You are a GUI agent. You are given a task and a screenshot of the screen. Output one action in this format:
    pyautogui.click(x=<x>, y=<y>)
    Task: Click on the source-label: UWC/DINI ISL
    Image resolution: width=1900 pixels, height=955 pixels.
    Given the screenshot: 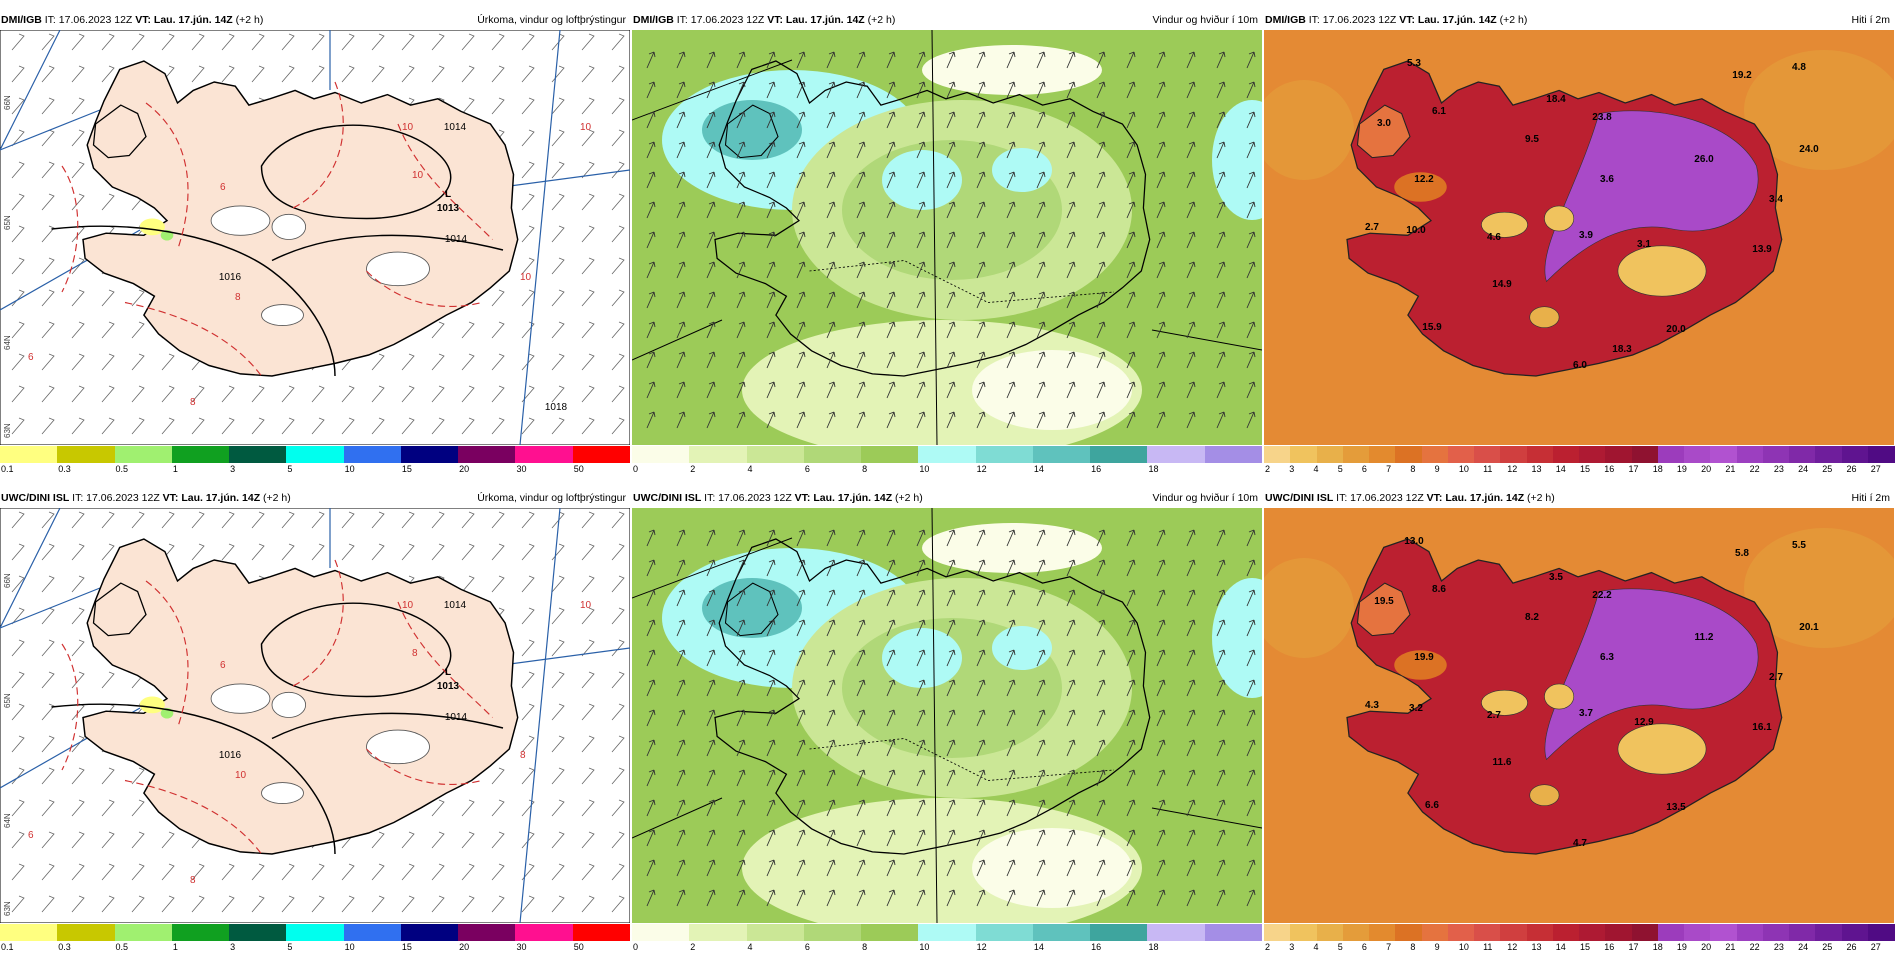 What is the action you would take?
    pyautogui.click(x=667, y=498)
    